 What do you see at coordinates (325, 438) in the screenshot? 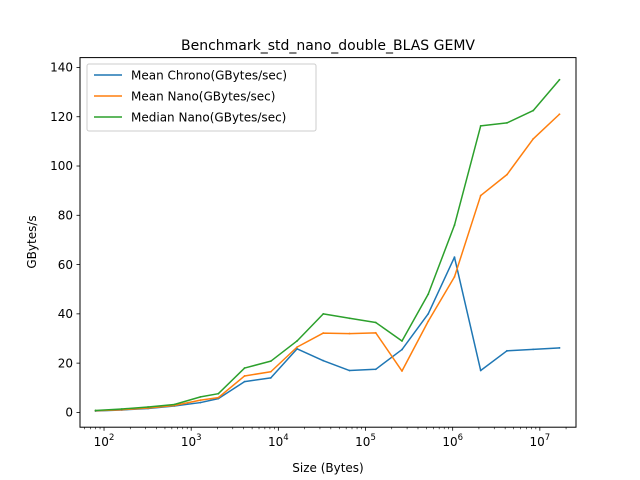
I see `x-axis-ticks: 10² 10³ 10⁴ 10⁵ 10⁶ 10⁷` at bounding box center [325, 438].